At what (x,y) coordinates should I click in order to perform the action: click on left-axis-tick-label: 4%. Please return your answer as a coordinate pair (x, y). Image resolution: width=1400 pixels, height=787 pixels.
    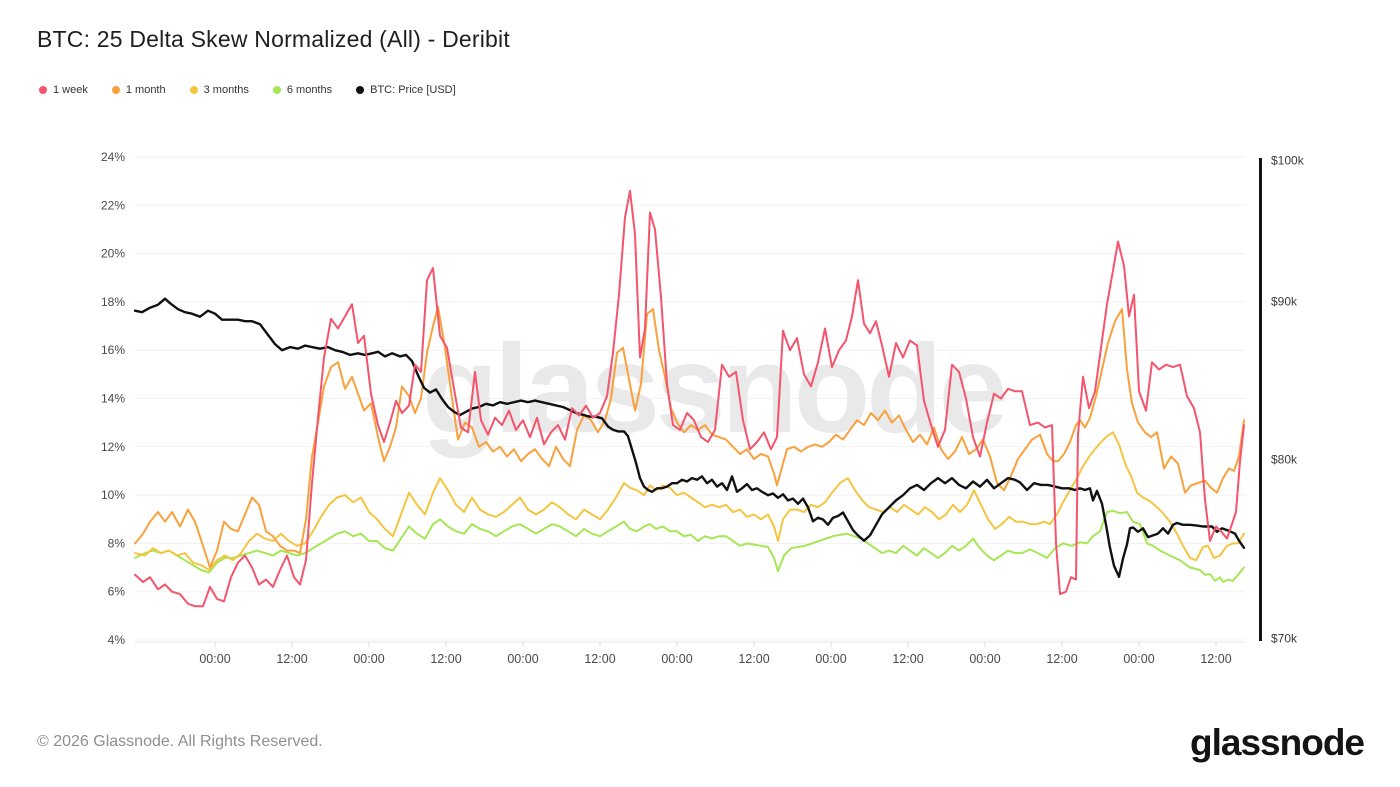
    Looking at the image, I should click on (117, 640).